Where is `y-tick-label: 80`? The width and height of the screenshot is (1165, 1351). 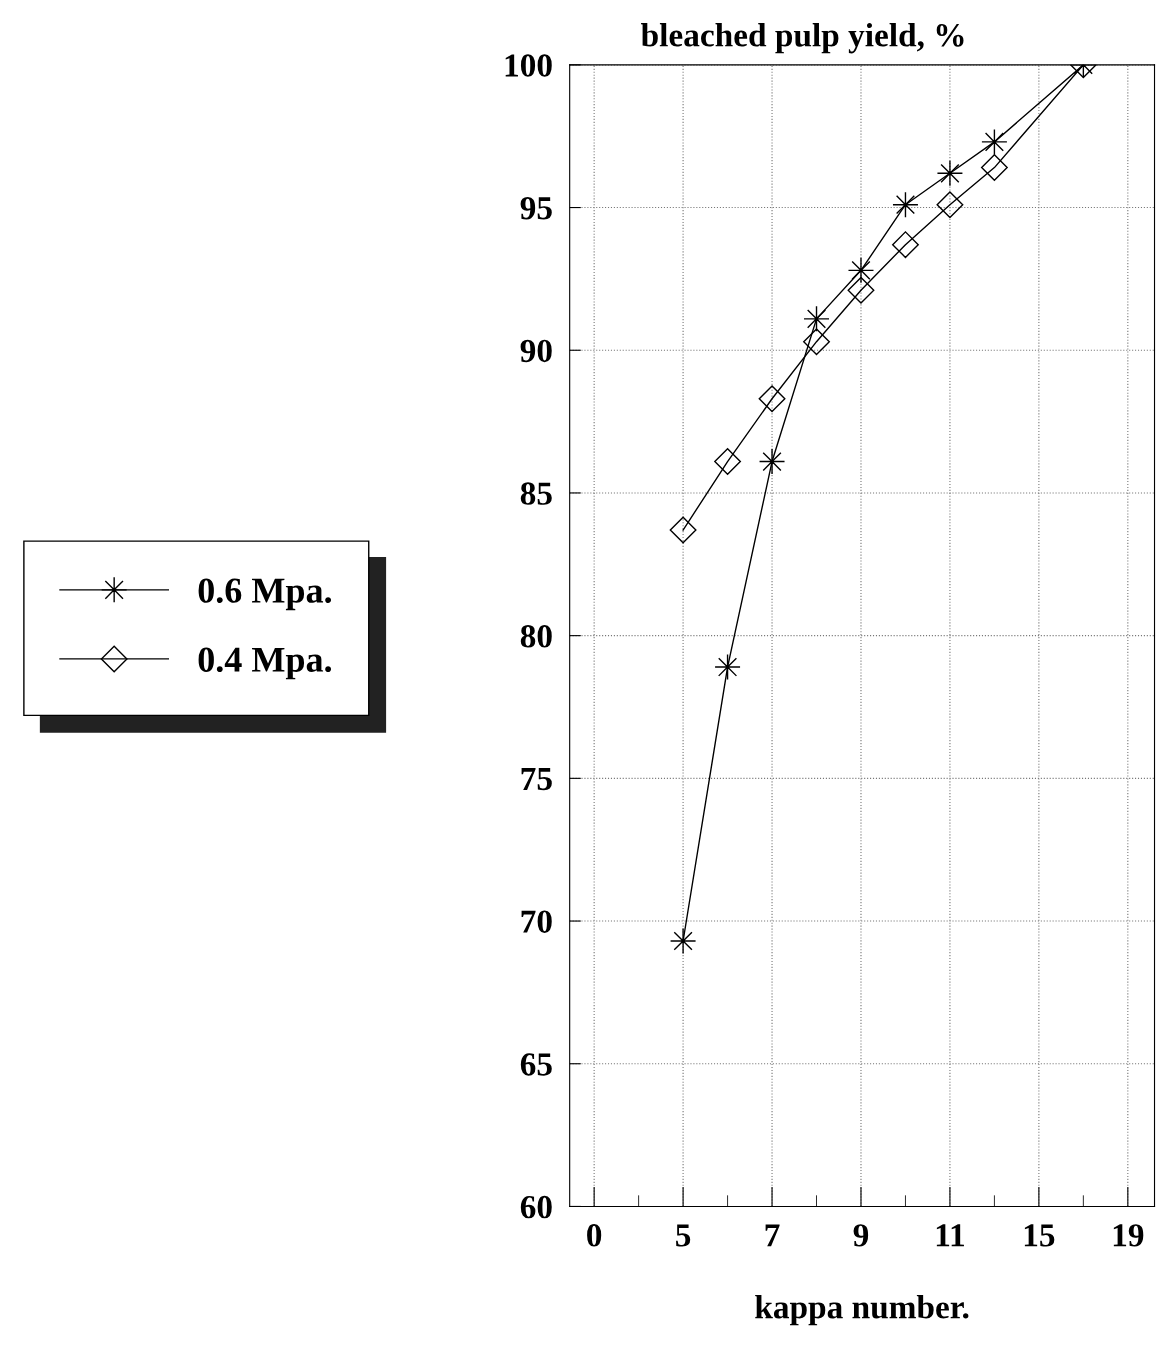 y-tick-label: 80 is located at coordinates (536, 636).